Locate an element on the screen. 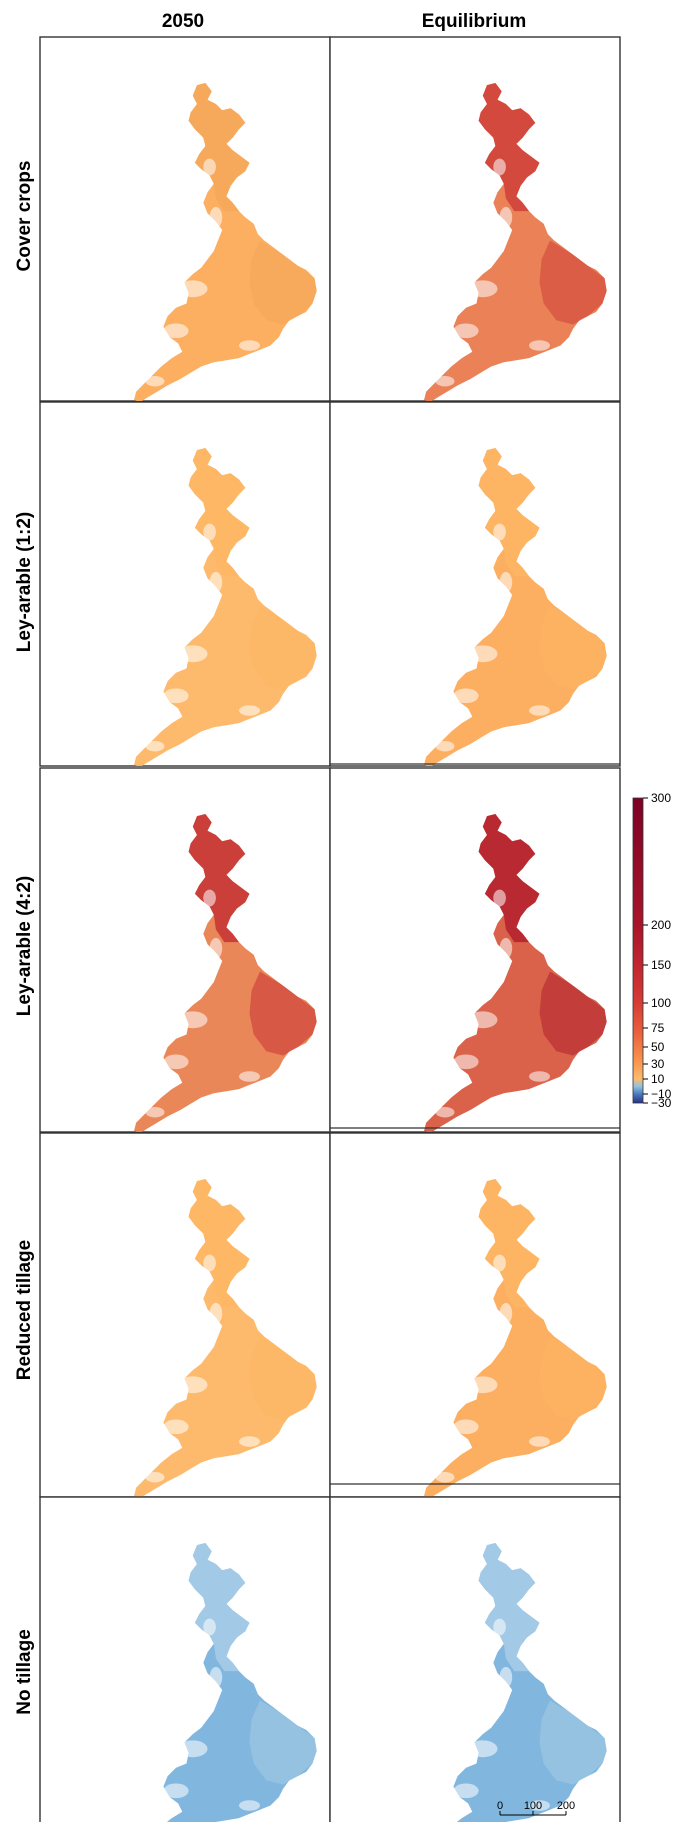 The width and height of the screenshot is (675, 1822). panel-no-tillage-equilibrium is located at coordinates (475, 1659).